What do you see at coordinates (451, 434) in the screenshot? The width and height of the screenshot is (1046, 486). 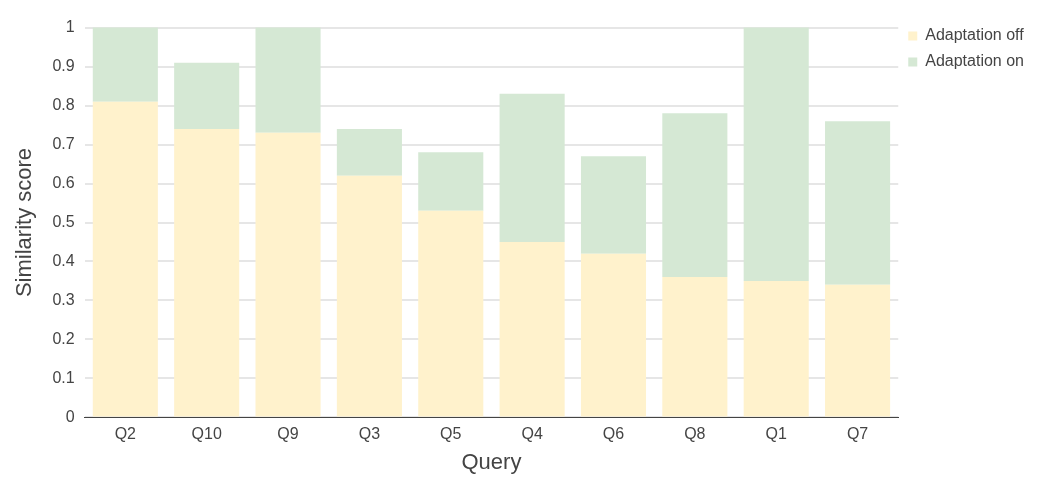 I see `x-tick-label: Q5` at bounding box center [451, 434].